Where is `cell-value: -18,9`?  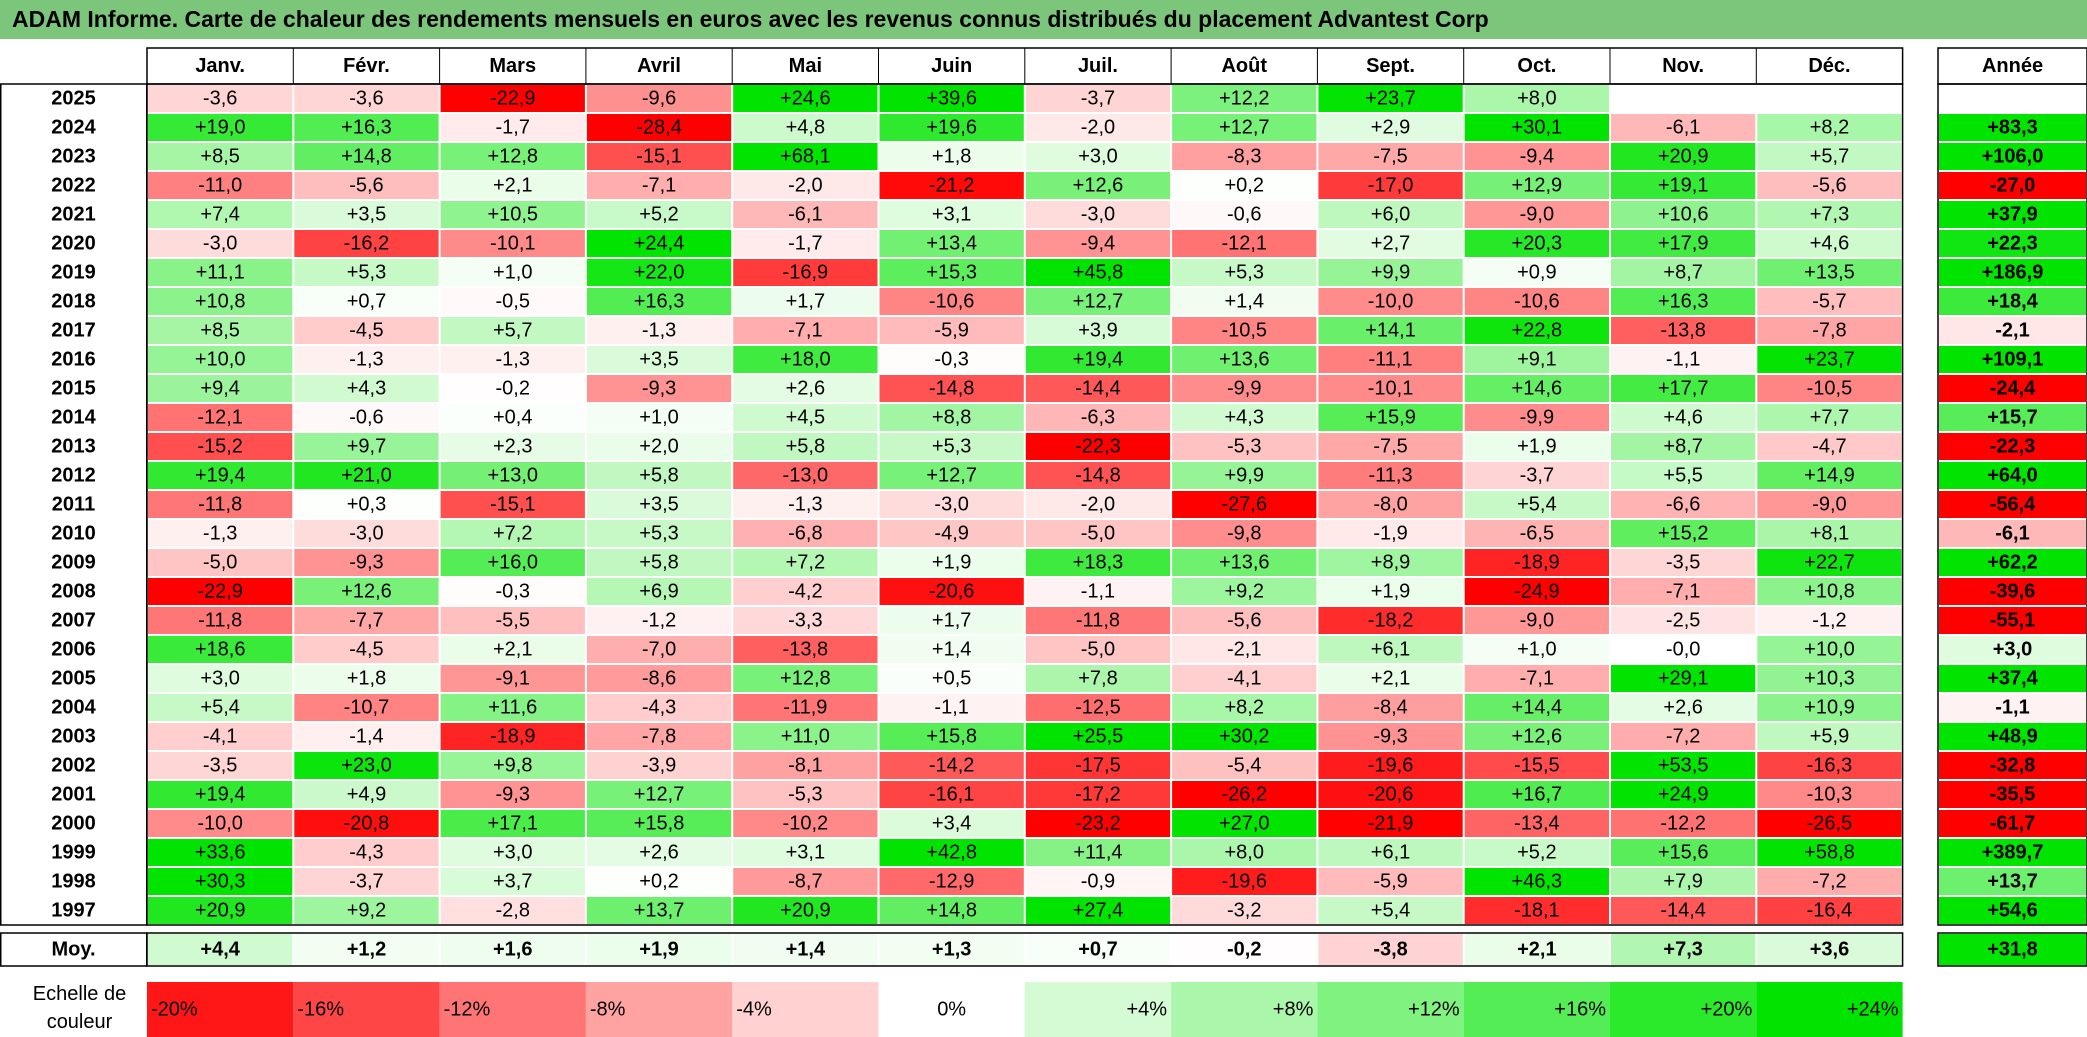 cell-value: -18,9 is located at coordinates (1537, 563).